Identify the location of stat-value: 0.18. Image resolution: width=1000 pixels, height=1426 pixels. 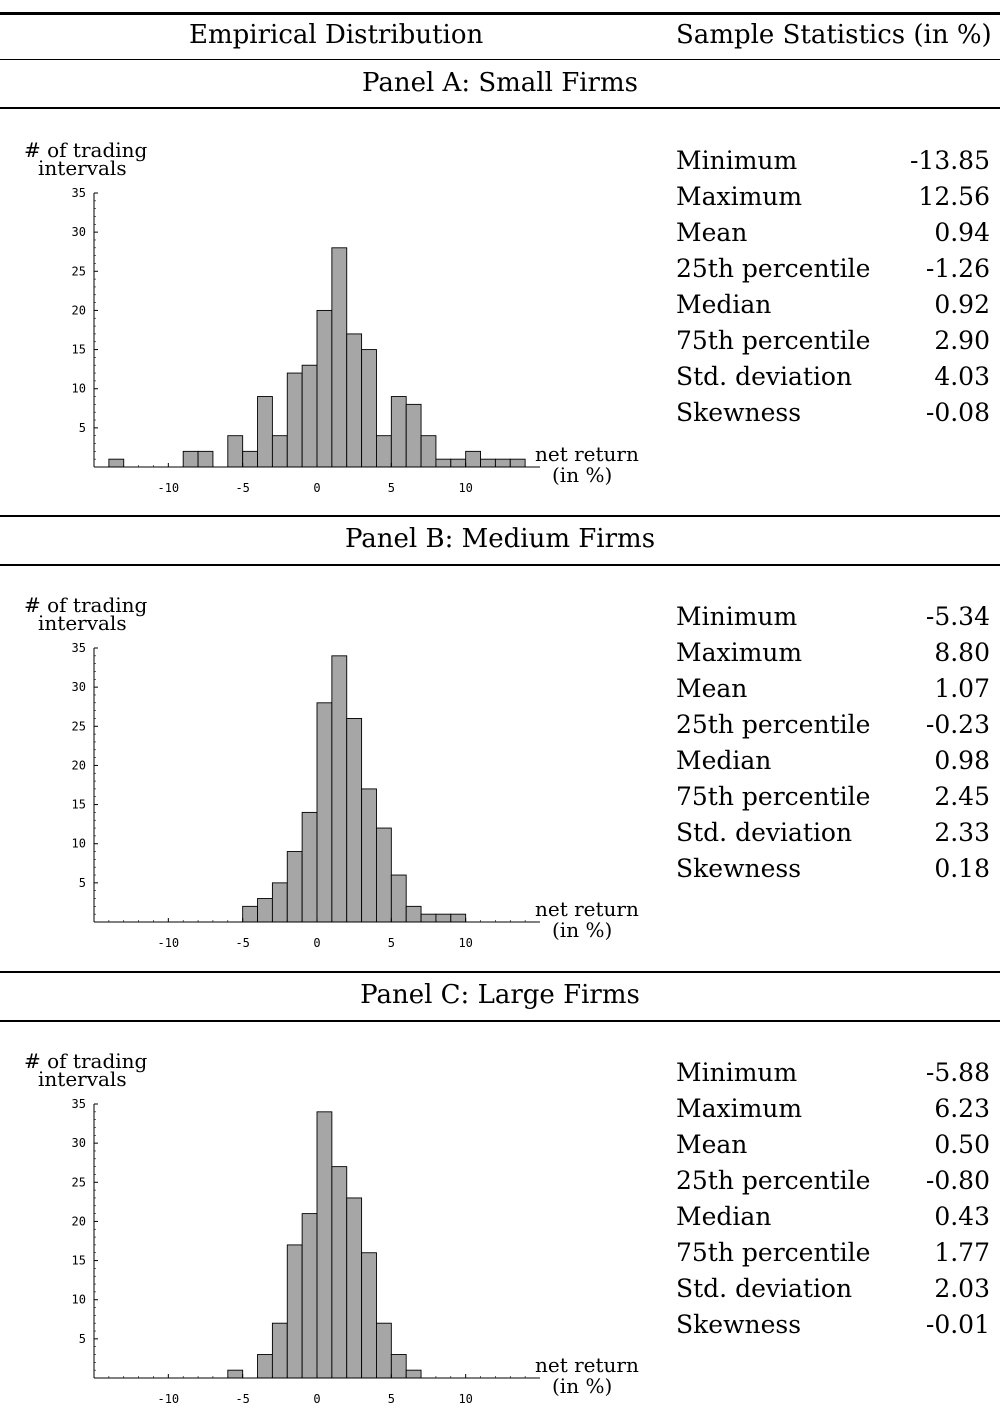
(962, 868).